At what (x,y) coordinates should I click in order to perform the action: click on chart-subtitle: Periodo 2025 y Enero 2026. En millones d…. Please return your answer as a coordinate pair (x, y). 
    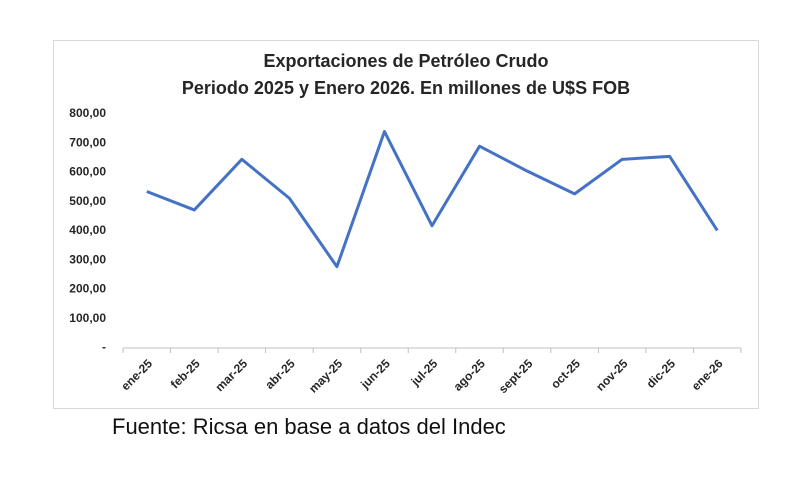
    Looking at the image, I should click on (406, 88).